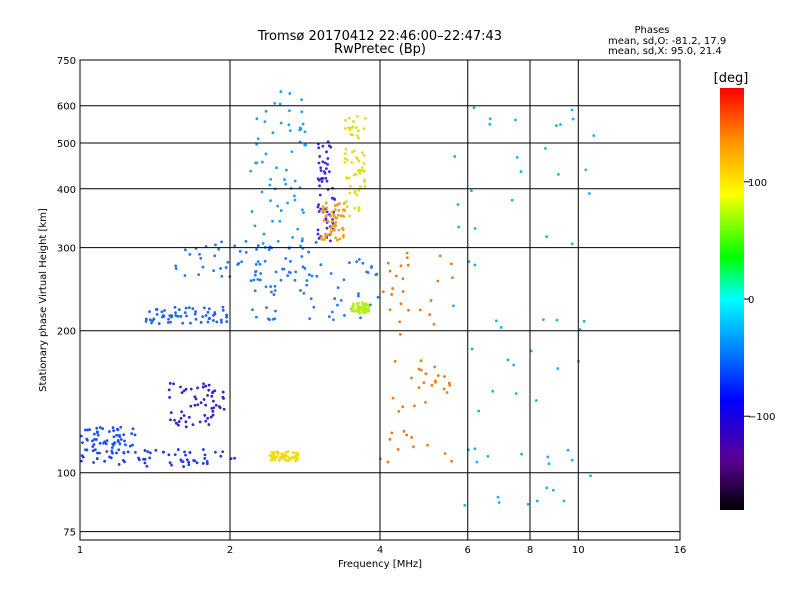 This screenshot has height=600, width=800. What do you see at coordinates (757, 183) in the screenshot?
I see `colorbar-tick-label: 100` at bounding box center [757, 183].